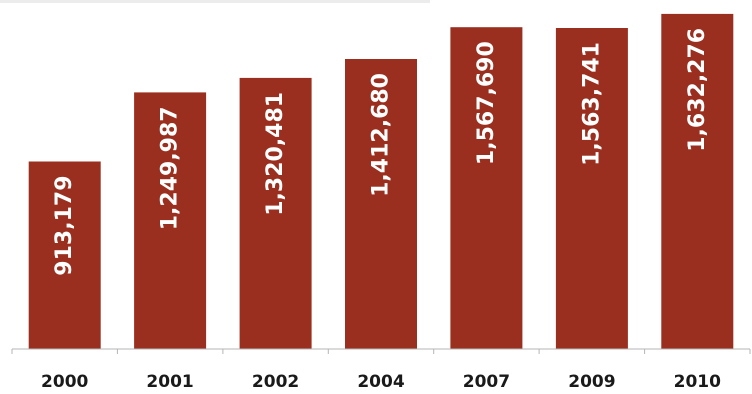 The image size is (752, 394). What do you see at coordinates (381, 370) in the screenshot?
I see `x-ticks-layer: 2000 2001 2002 2004 2007 2009 2010` at bounding box center [381, 370].